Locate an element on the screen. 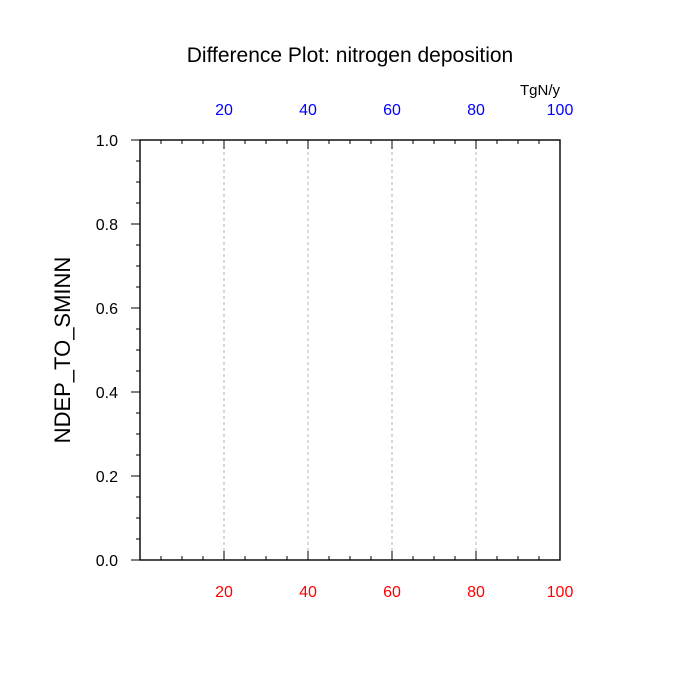 The height and width of the screenshot is (700, 700). x-tick-label-top: 100 is located at coordinates (560, 110).